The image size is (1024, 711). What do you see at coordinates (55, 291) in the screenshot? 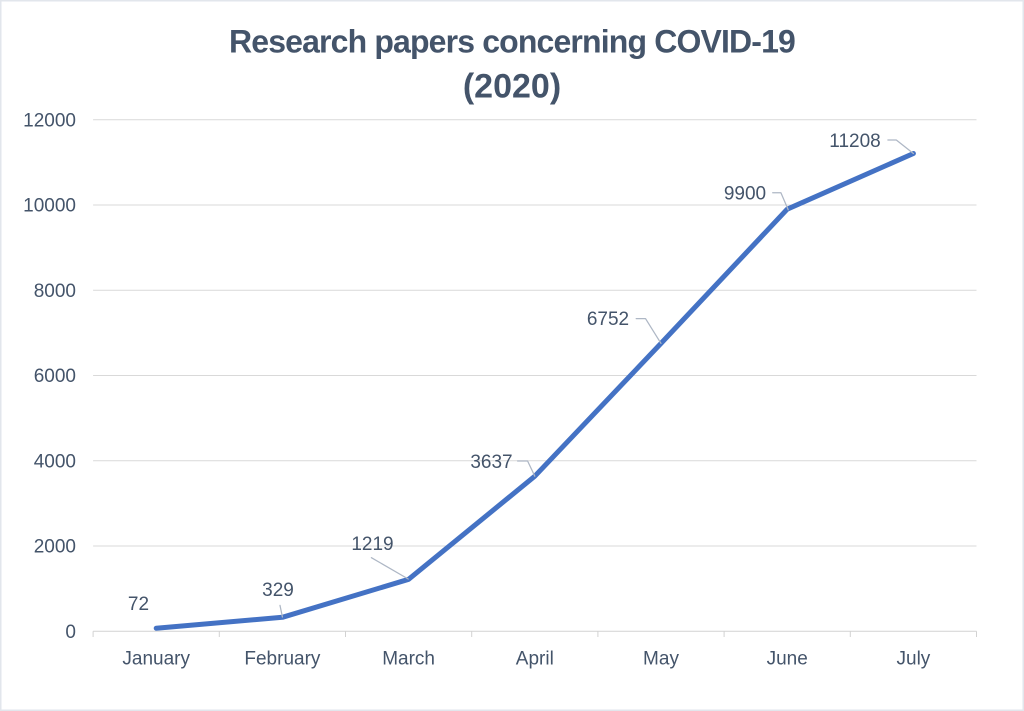
I see `svg-text: 8000` at bounding box center [55, 291].